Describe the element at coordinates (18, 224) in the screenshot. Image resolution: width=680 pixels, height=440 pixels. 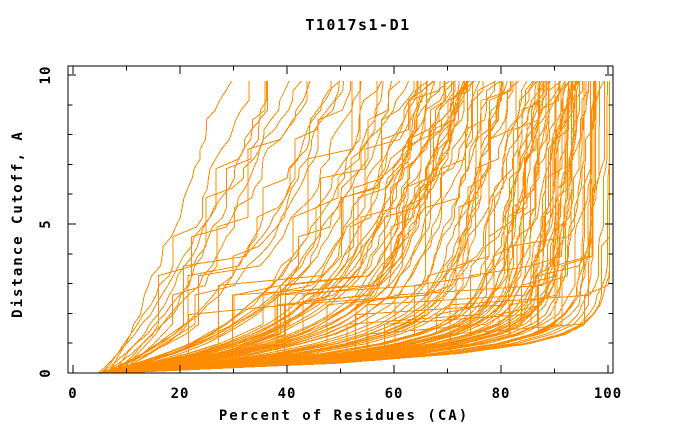
I see `y-axis-title: Distance Cutoff, A` at that location.